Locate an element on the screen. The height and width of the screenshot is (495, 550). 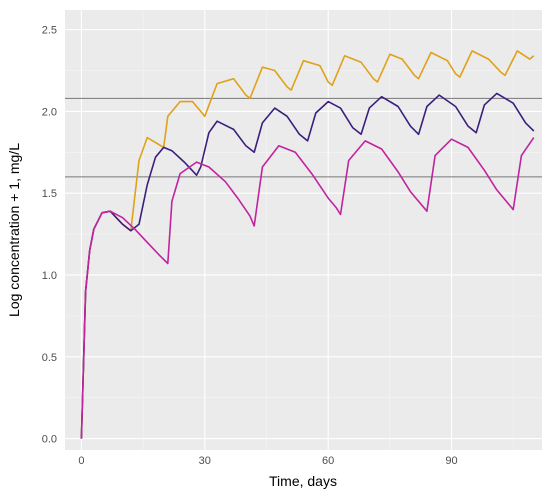
x-axis-title: Time, days is located at coordinates (303, 481).